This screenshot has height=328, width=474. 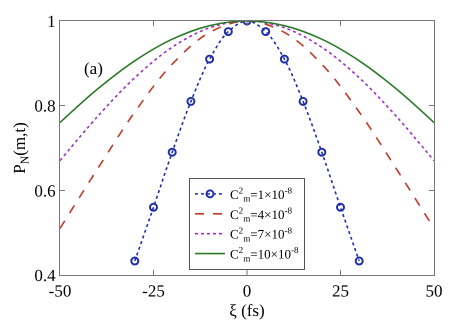 What do you see at coordinates (153, 290) in the screenshot?
I see `x-tick-label: -25` at bounding box center [153, 290].